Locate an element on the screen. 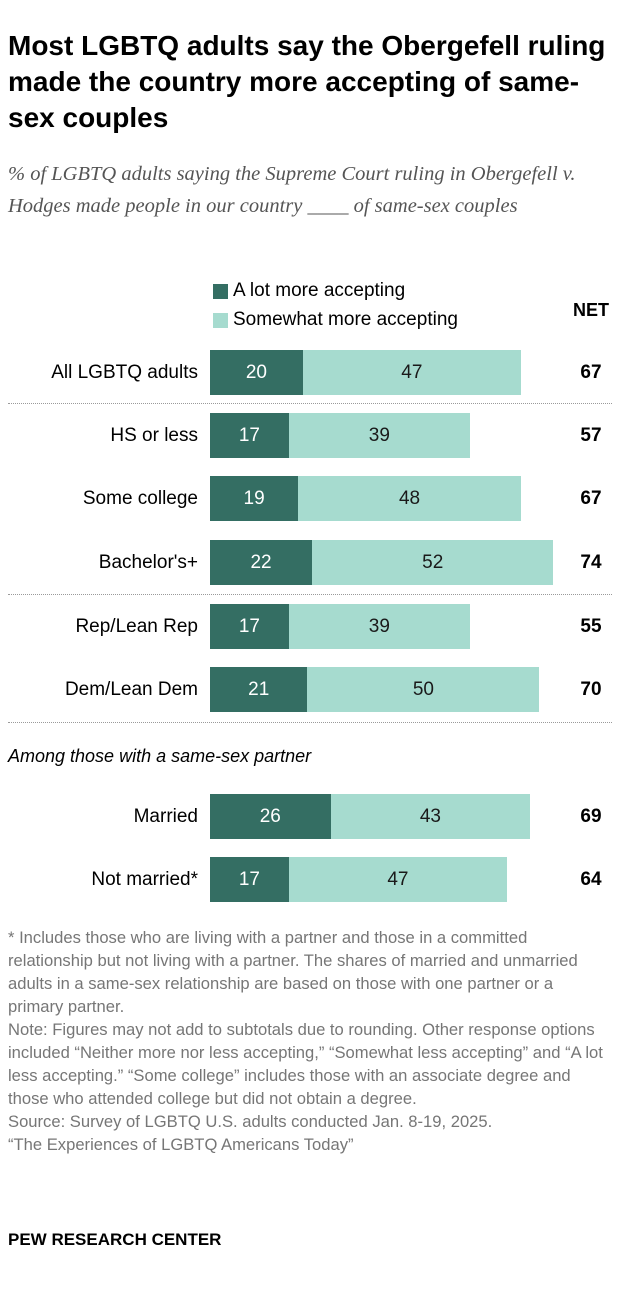 This screenshot has height=1290, width=620. net-value-hs-or-less: 57 is located at coordinates (591, 435).